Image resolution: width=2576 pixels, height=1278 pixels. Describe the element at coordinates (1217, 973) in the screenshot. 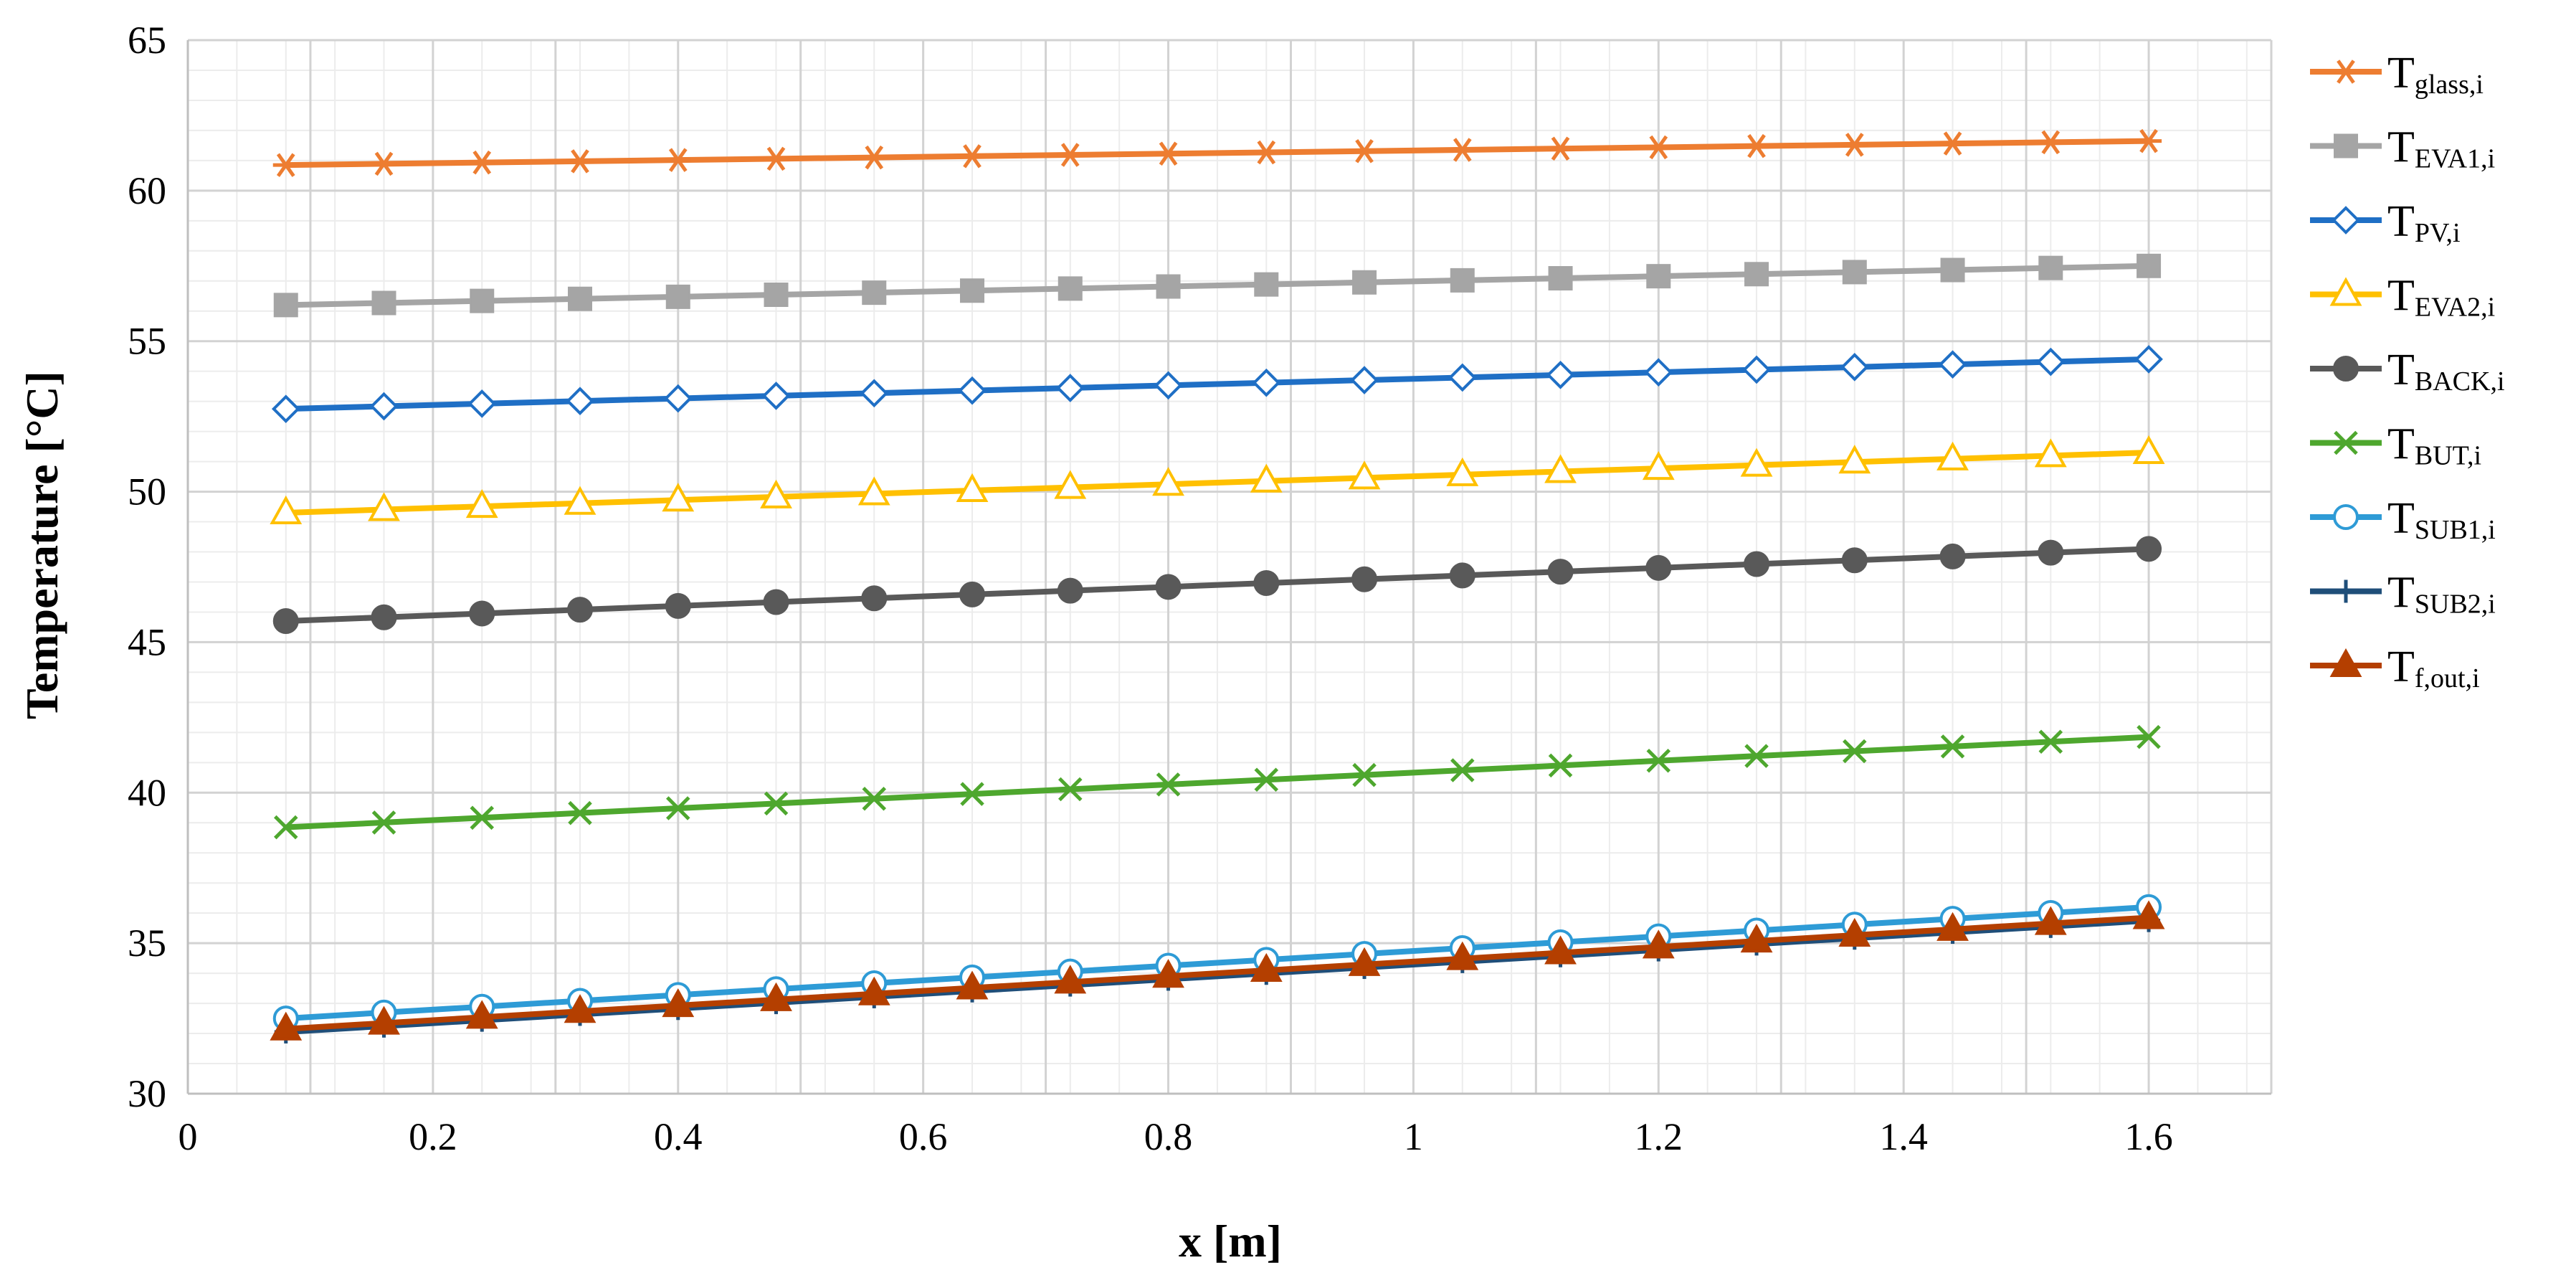

I see `series-line` at that location.